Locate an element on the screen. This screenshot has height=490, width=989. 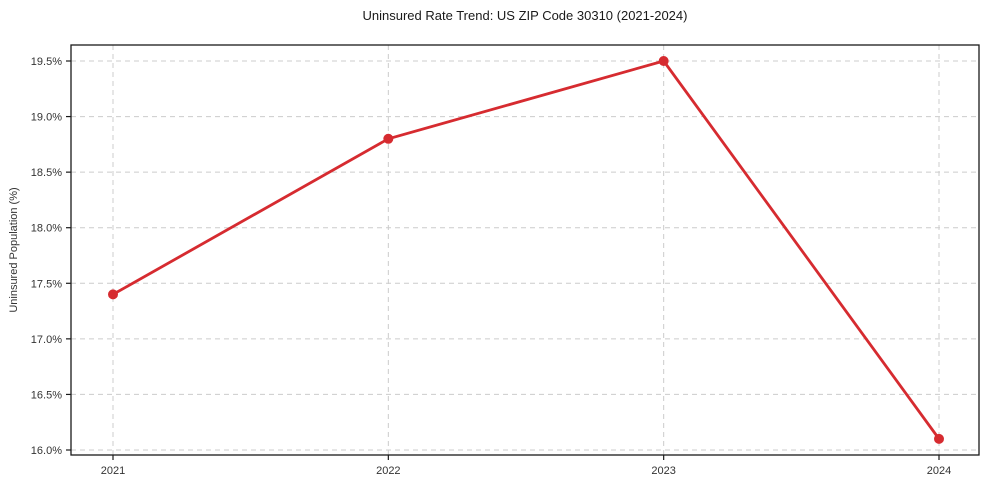
x-tick-label: 2022 is located at coordinates (388, 471).